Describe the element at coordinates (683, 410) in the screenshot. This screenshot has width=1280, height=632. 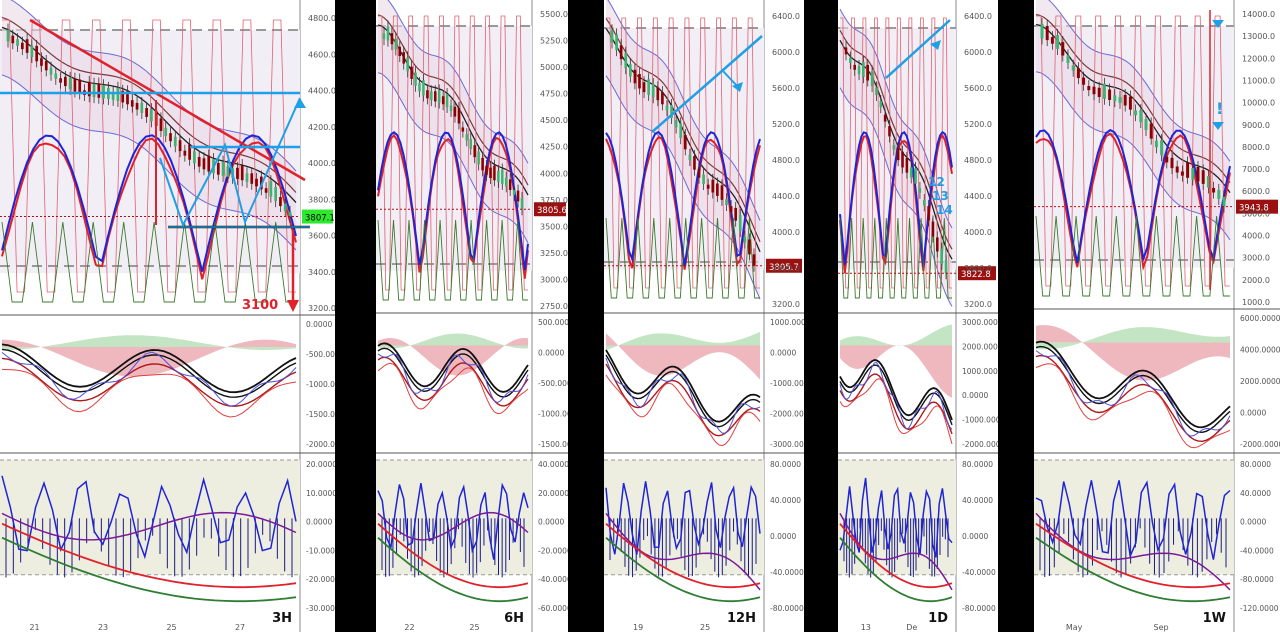
I see `signal-red-line` at that location.